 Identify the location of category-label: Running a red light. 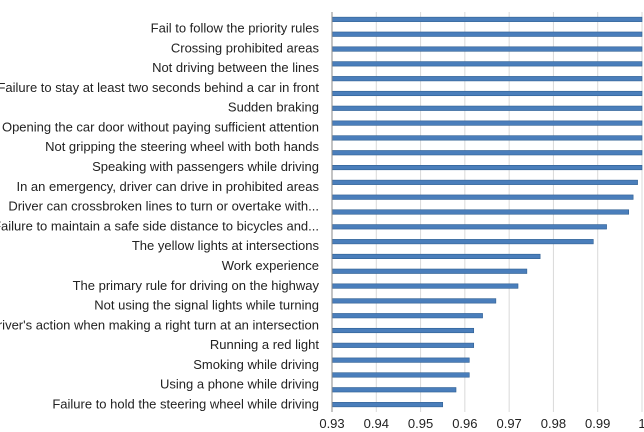
(265, 344).